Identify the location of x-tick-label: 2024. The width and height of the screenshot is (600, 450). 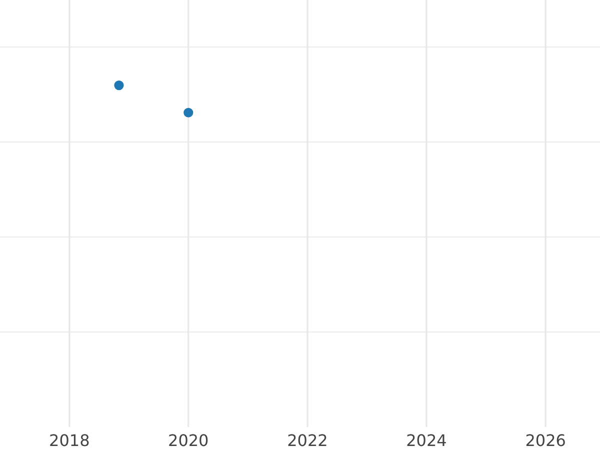
(426, 440).